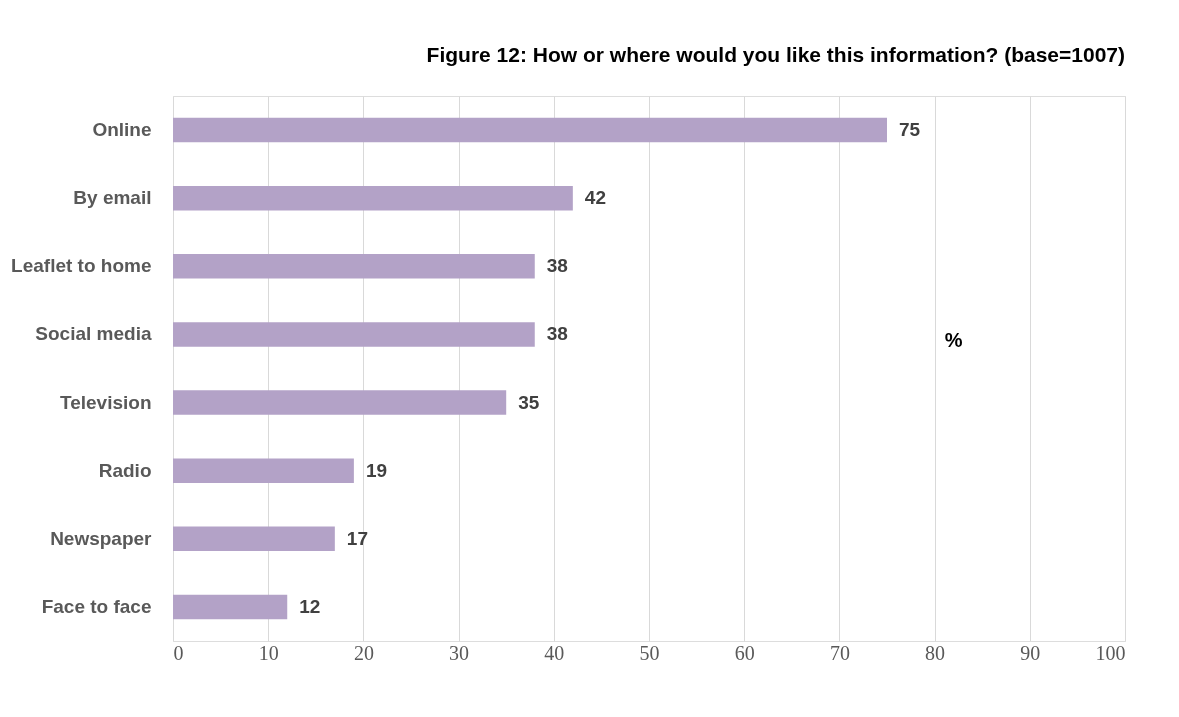 The height and width of the screenshot is (717, 1179). I want to click on x-tick-label: 80, so click(935, 652).